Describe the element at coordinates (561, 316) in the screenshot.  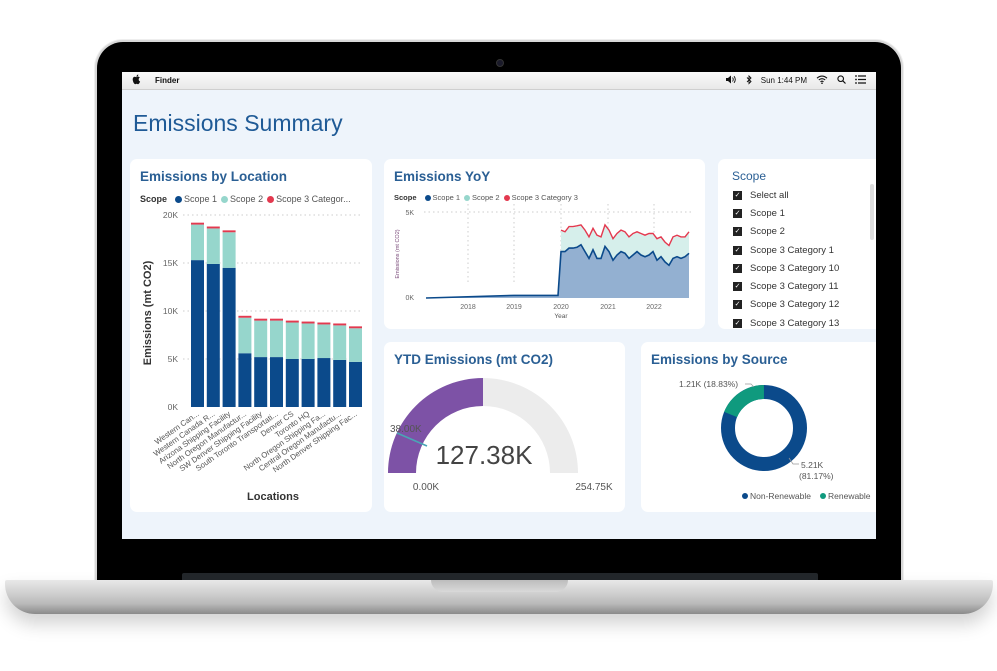
I see `x-axis-title: Year` at that location.